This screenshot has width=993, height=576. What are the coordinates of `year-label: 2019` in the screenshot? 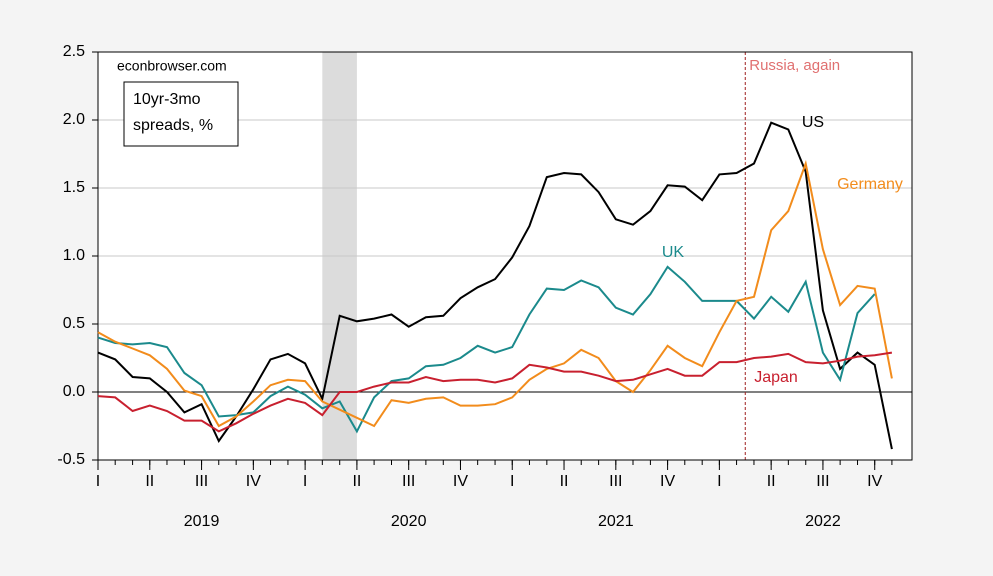 It's located at (202, 521).